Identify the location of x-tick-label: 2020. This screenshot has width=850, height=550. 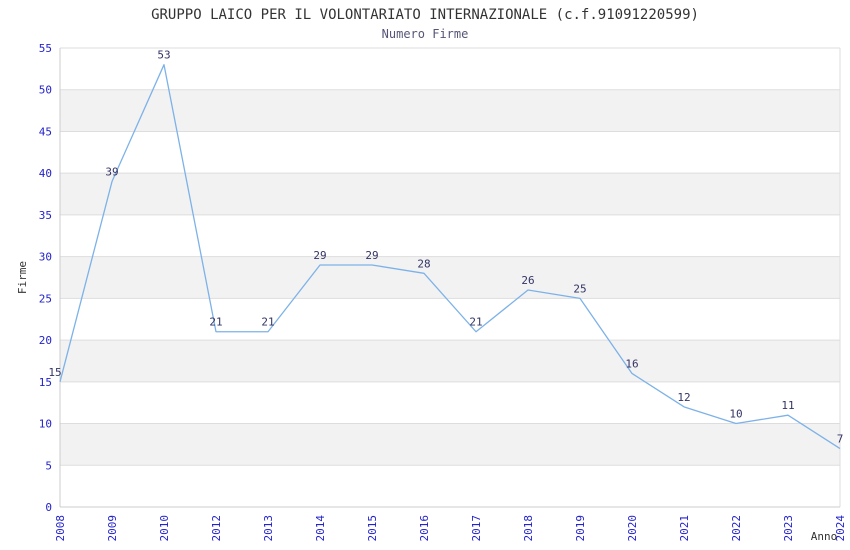
(632, 528).